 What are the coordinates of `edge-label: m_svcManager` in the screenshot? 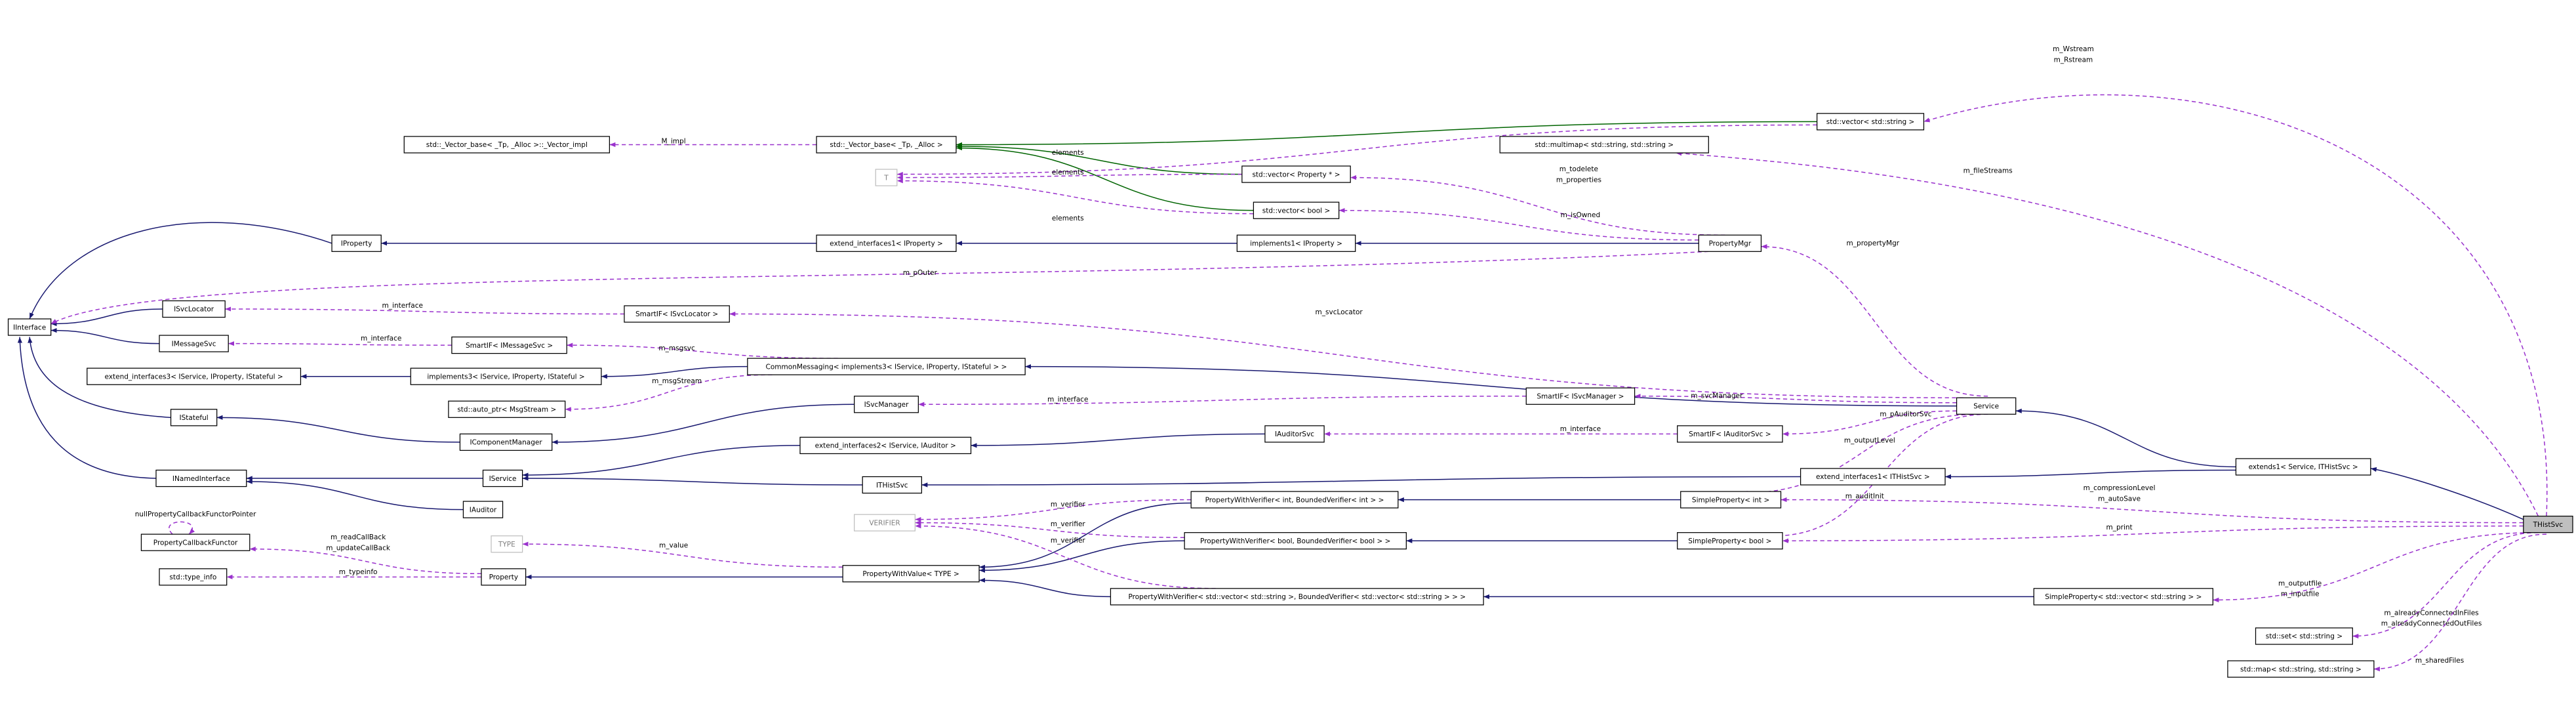 It's located at (1717, 396).